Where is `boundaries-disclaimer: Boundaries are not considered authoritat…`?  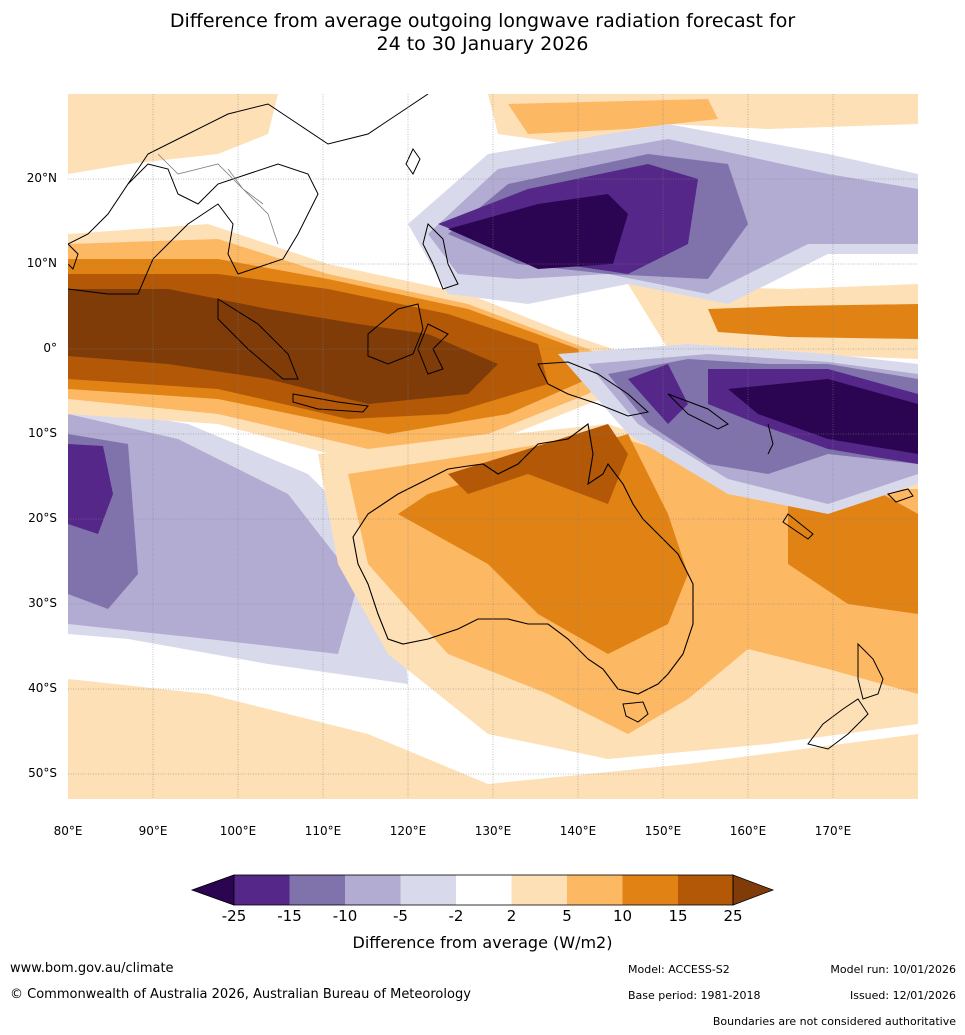 boundaries-disclaimer: Boundaries are not considered authoritat… is located at coordinates (834, 1021).